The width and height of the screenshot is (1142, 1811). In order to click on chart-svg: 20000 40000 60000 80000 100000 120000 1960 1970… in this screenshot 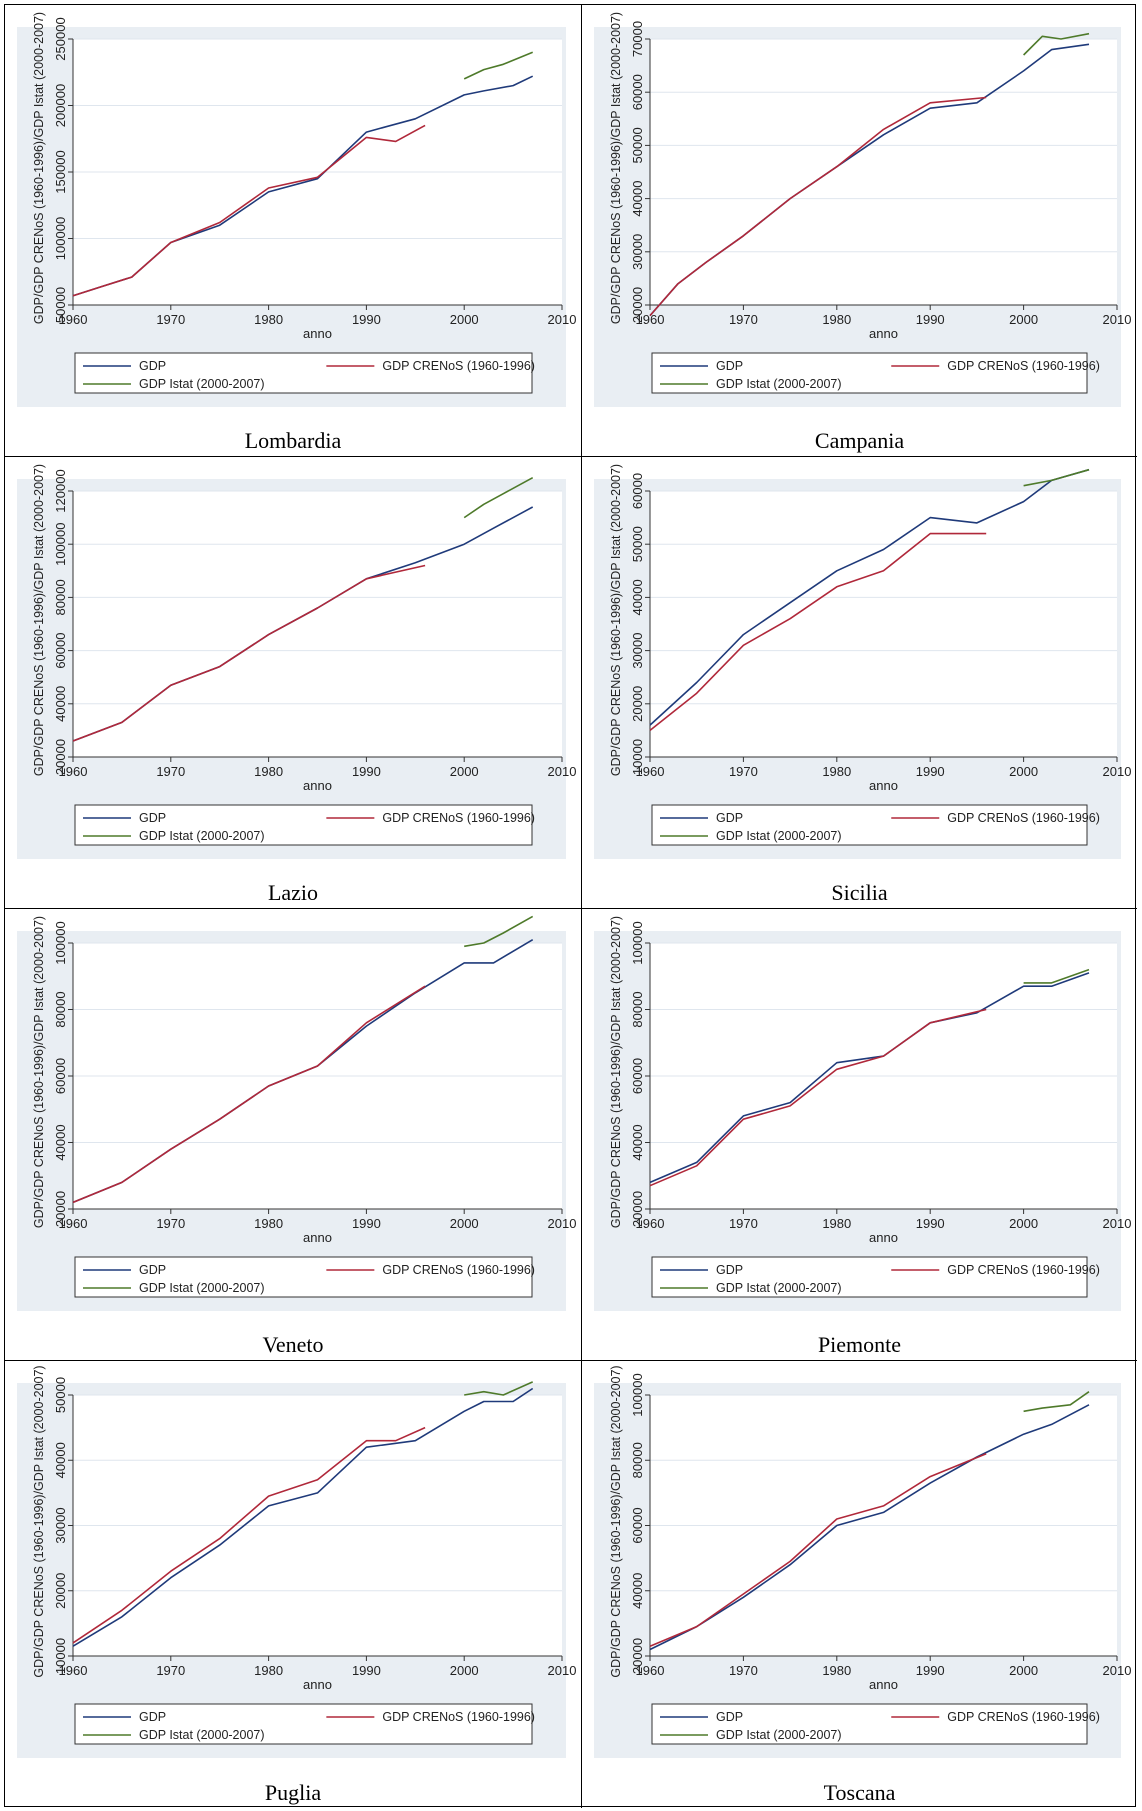, I will do `click(297, 661)`.